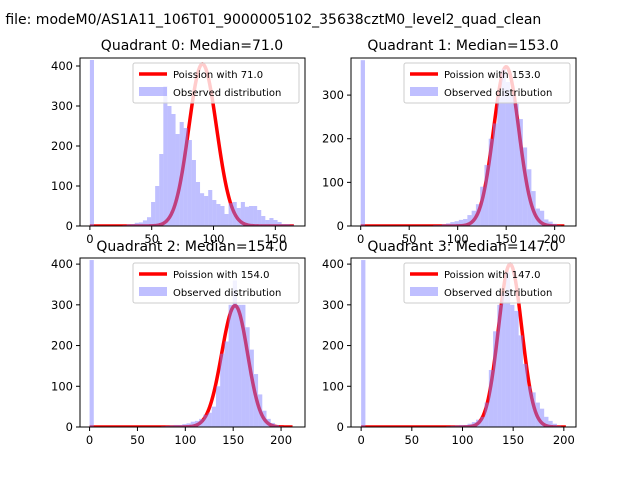 This screenshot has height=480, width=640. Describe the element at coordinates (191, 247) in the screenshot. I see `panel-title: Quadrant 2: Median=154.0` at that location.